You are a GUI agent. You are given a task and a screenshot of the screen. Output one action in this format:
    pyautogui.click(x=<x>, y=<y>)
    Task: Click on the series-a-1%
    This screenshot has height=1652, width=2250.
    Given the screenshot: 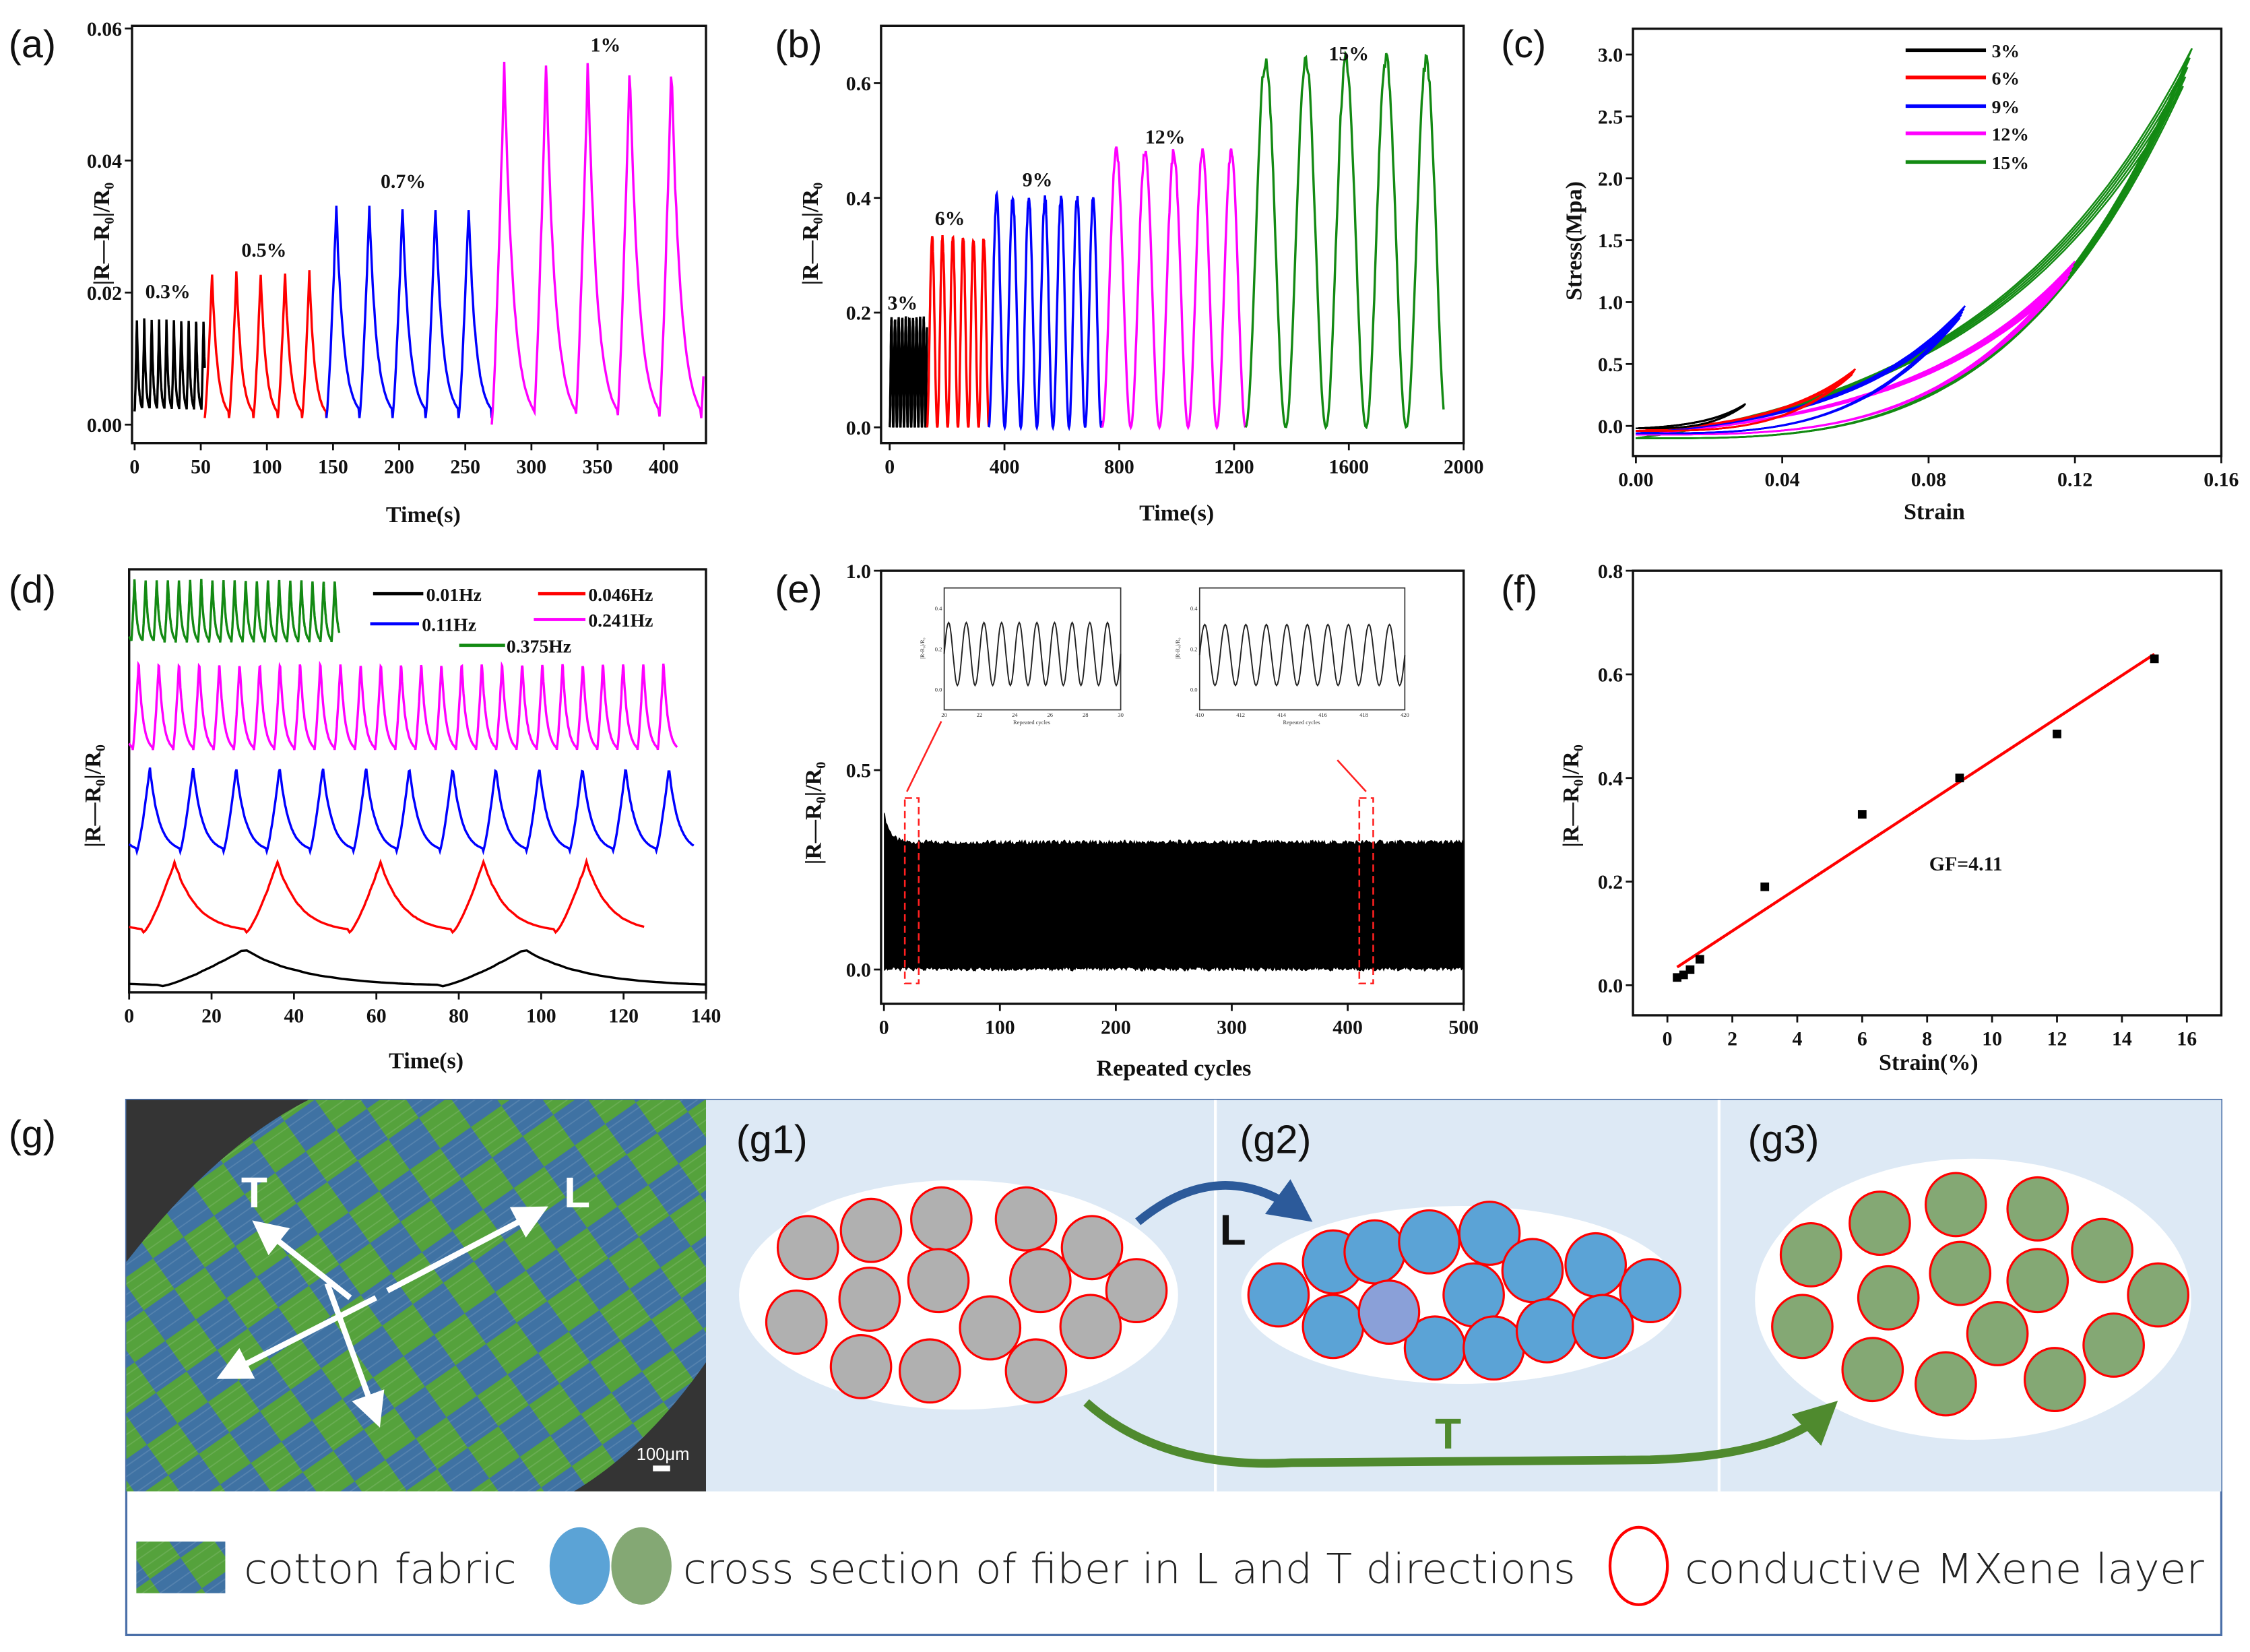 What is the action you would take?
    pyautogui.click(x=597, y=243)
    